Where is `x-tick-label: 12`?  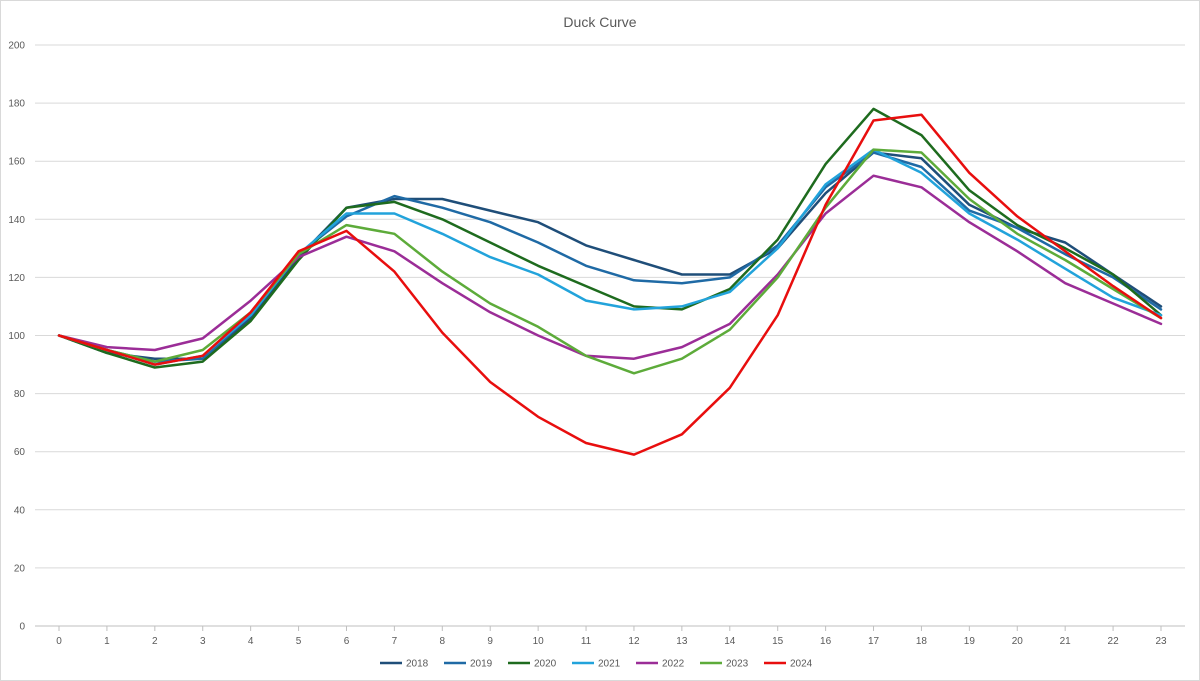
x-tick-label: 12 is located at coordinates (634, 641).